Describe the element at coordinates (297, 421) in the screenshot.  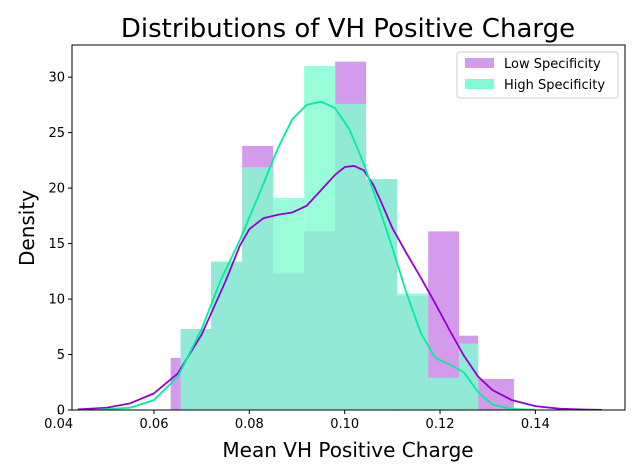
I see `x-axis-ticks: 0.04 0.06 0.08 0.10 0.12 0.14` at that location.